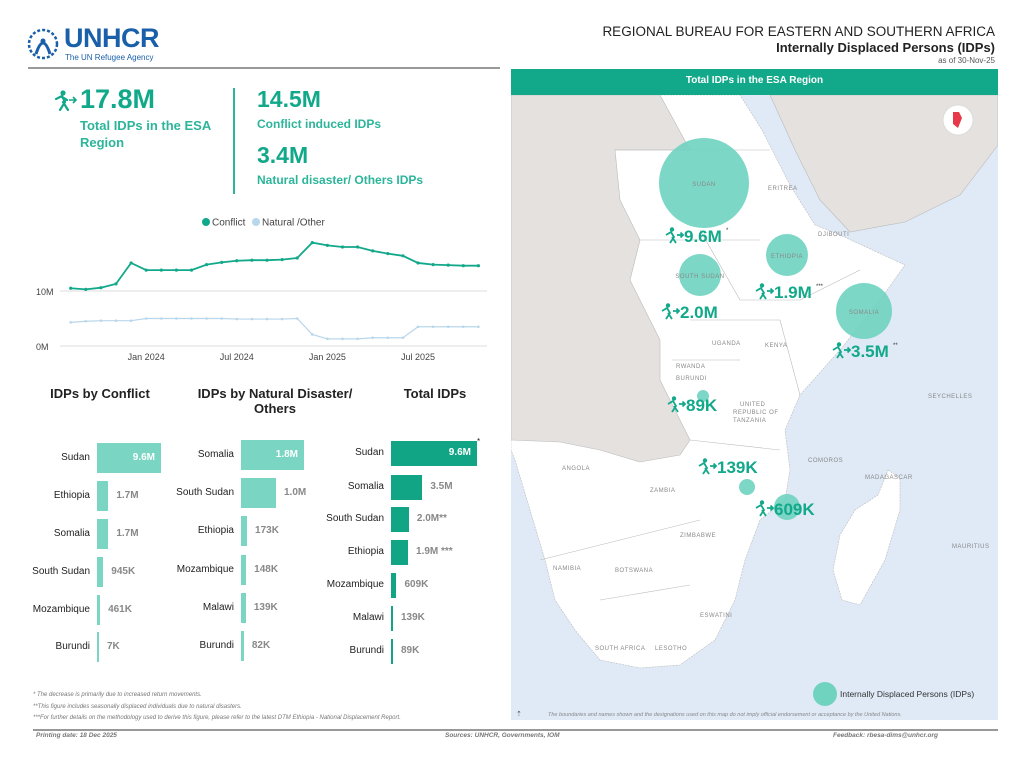 The height and width of the screenshot is (767, 1024). Describe the element at coordinates (698, 536) in the screenshot. I see `country-label: ZIMBABWE` at that location.